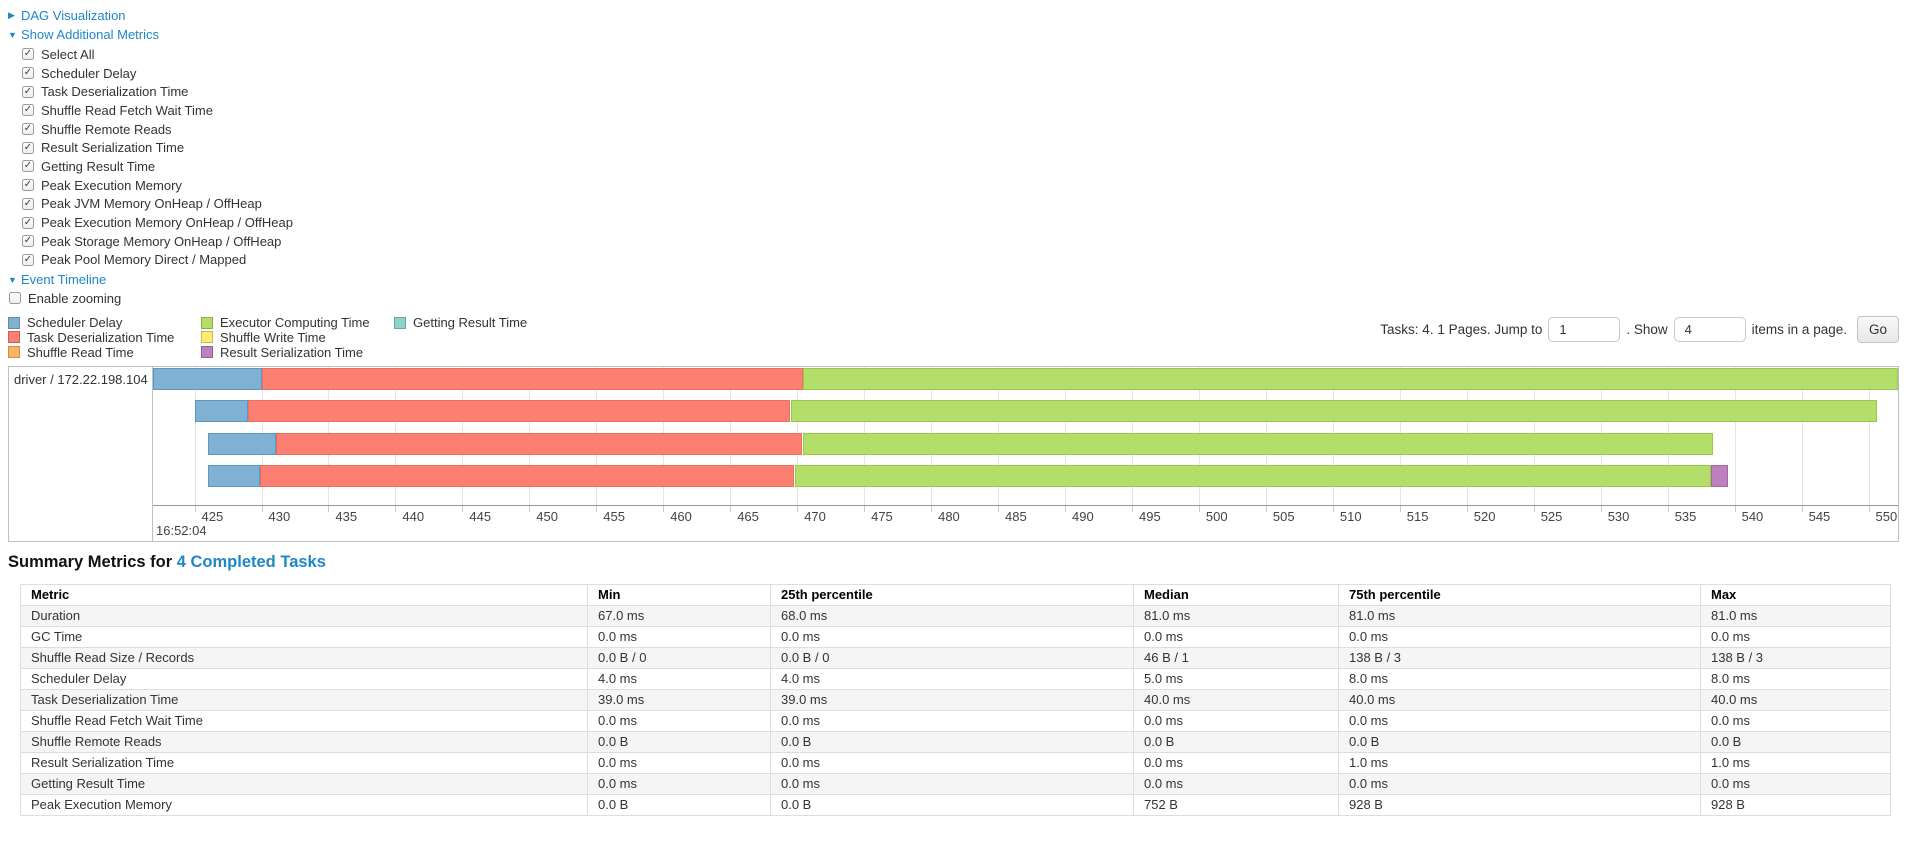 The height and width of the screenshot is (865, 1907). Describe the element at coordinates (251, 561) in the screenshot. I see `completed-tasks-link: 4 Completed Tasks` at that location.